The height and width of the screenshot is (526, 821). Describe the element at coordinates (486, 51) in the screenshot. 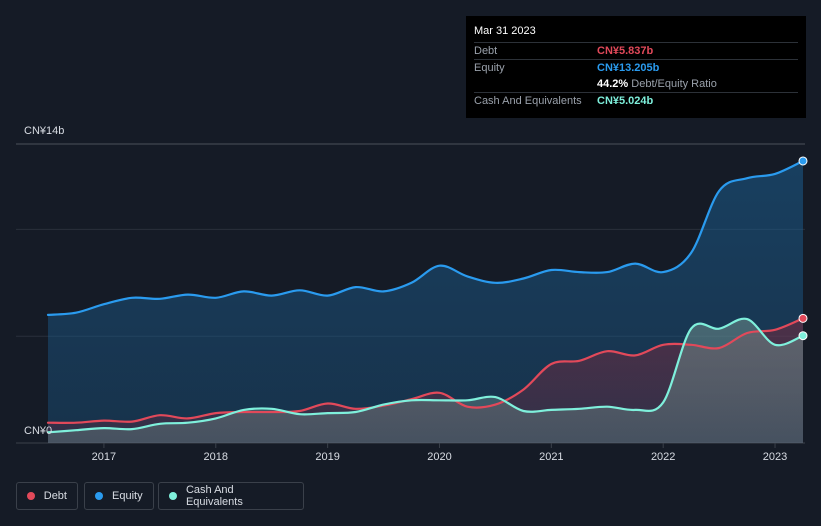

I see `tooltip-debt-label: Debt` at that location.